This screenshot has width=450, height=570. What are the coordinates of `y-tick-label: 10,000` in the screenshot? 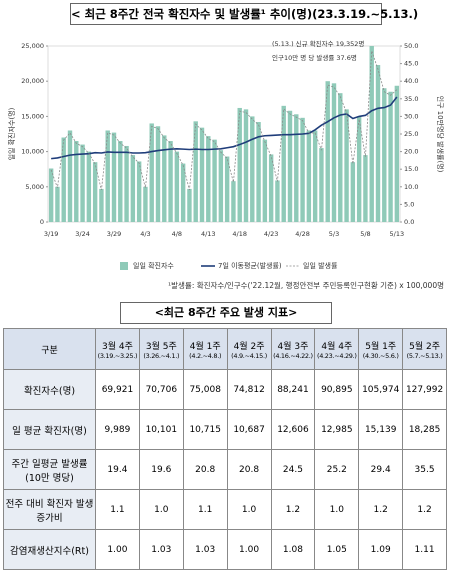 It's located at (32, 152).